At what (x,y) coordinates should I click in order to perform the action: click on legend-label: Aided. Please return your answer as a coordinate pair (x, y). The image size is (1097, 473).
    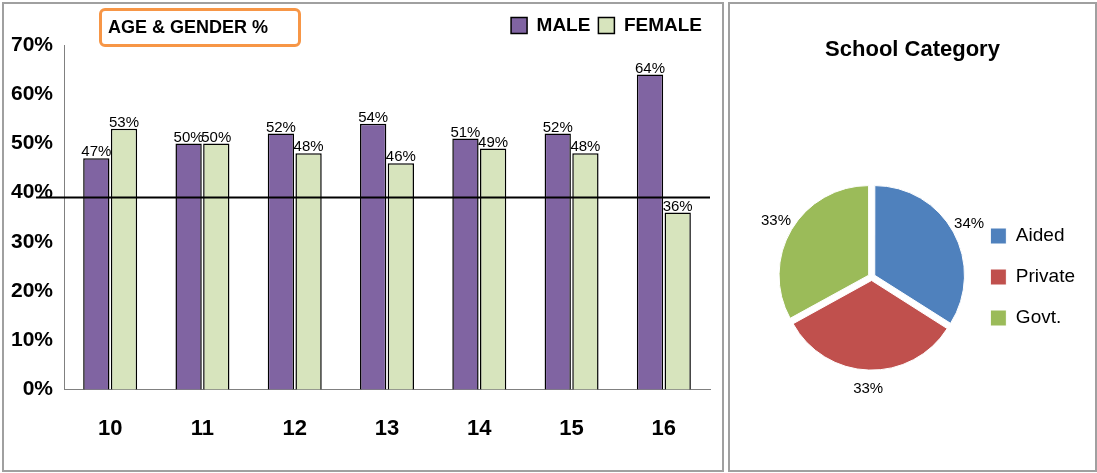
    Looking at the image, I should click on (1040, 235).